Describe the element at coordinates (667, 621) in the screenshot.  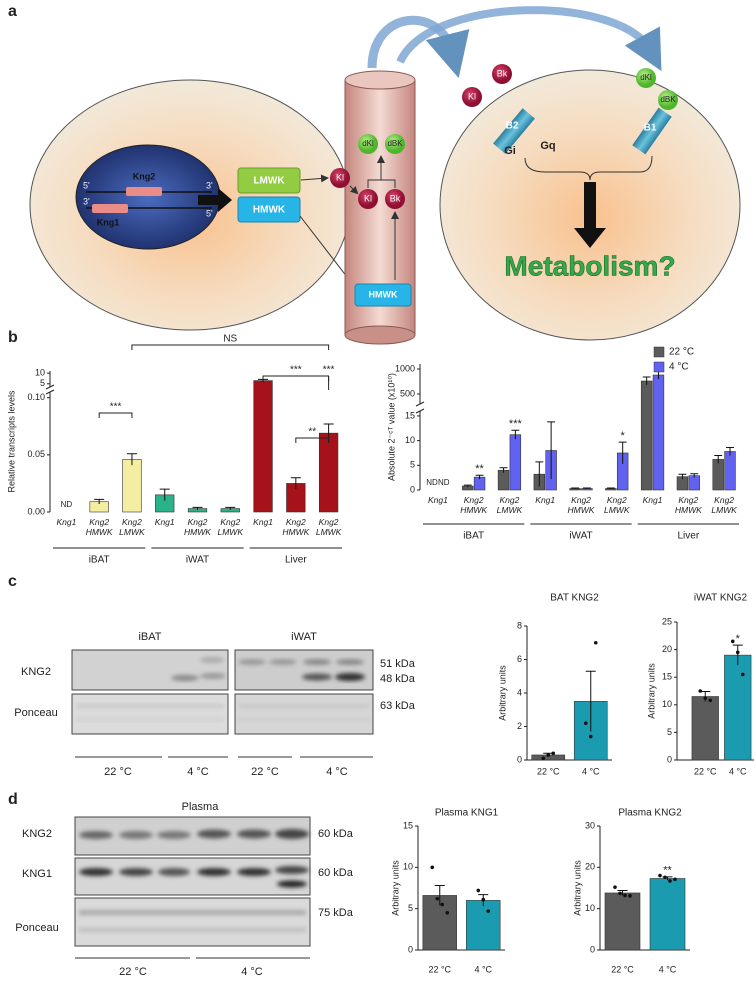
I see `y-tick-label: 25` at that location.